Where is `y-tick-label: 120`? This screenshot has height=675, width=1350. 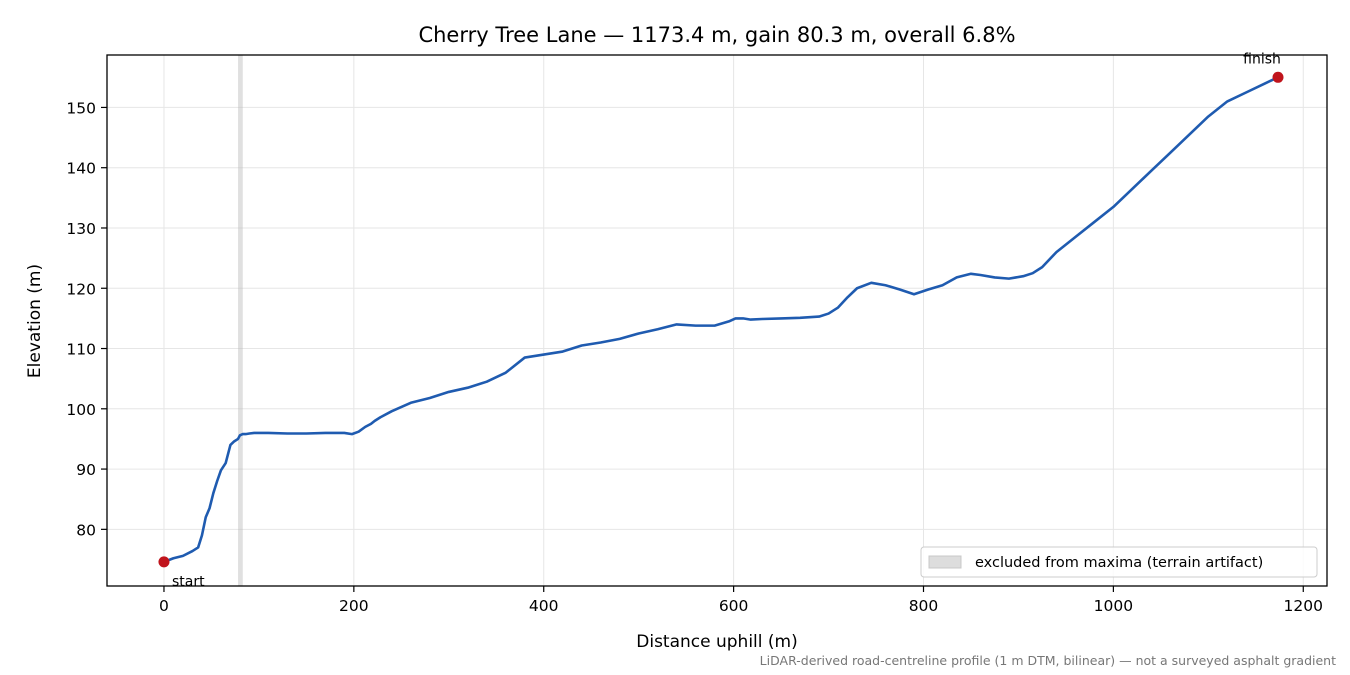 y-tick-label: 120 is located at coordinates (81, 289).